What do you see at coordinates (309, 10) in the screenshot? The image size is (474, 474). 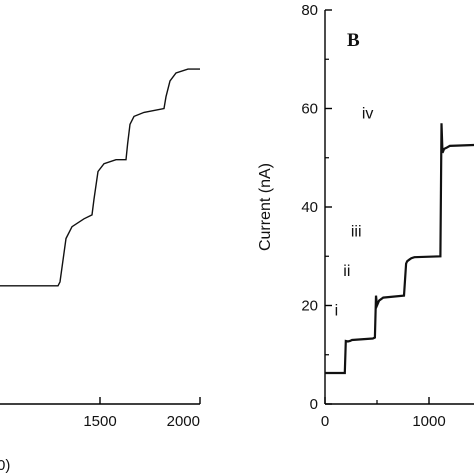 I see `panel-b-y-tick-label: 80` at bounding box center [309, 10].